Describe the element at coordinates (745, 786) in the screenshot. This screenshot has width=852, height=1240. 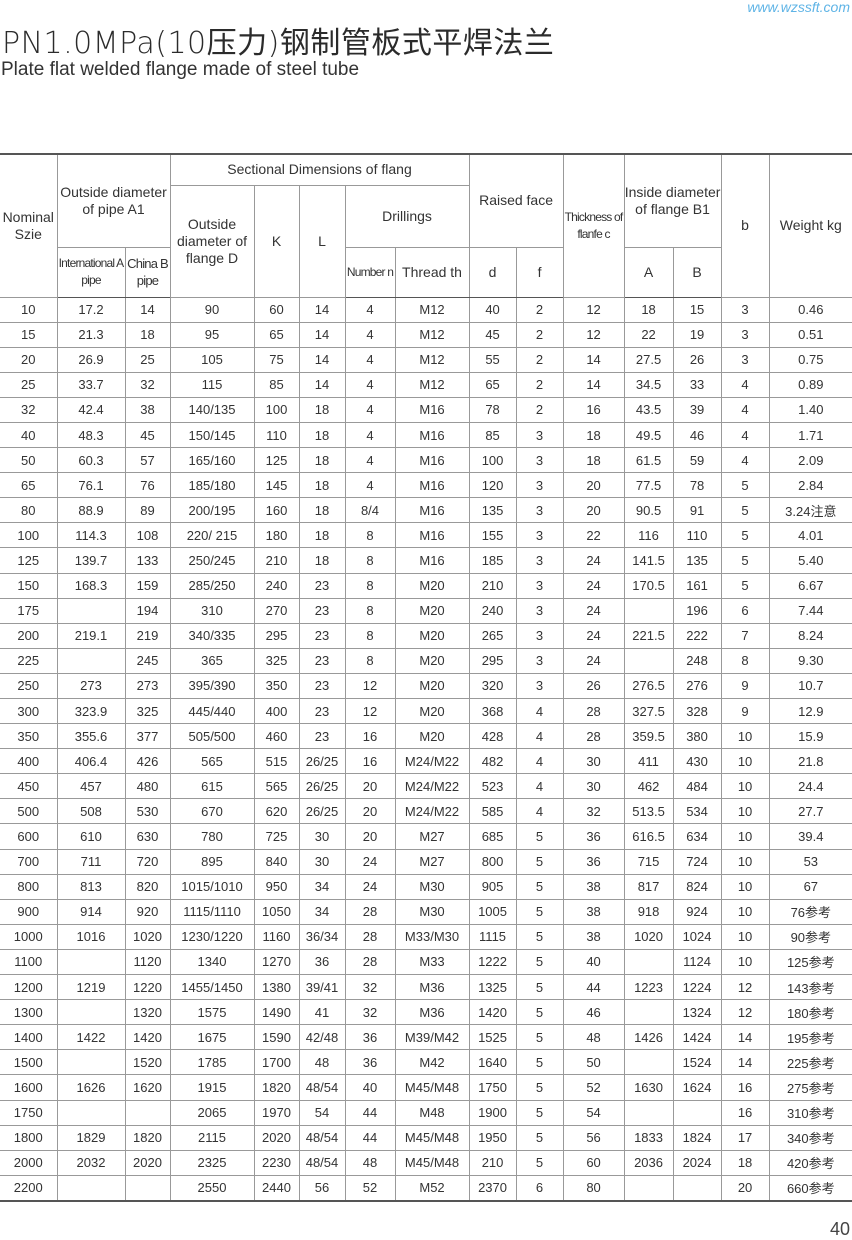
I see `table-cell: 10` at that location.